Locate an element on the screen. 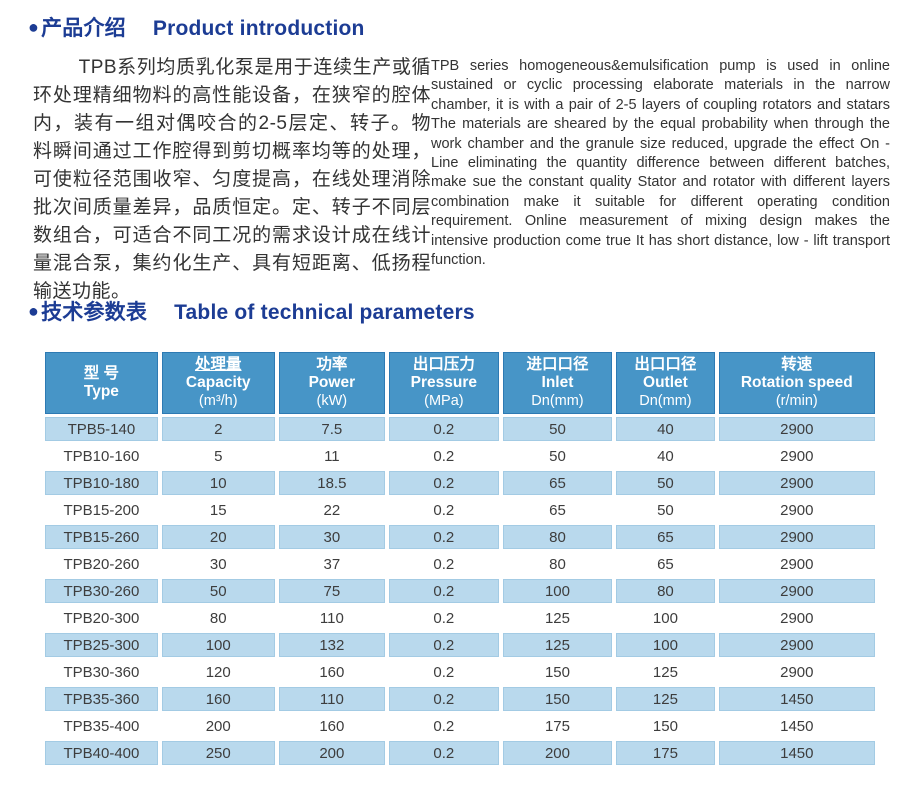  cell-type: TPB15-260 is located at coordinates (101, 537).